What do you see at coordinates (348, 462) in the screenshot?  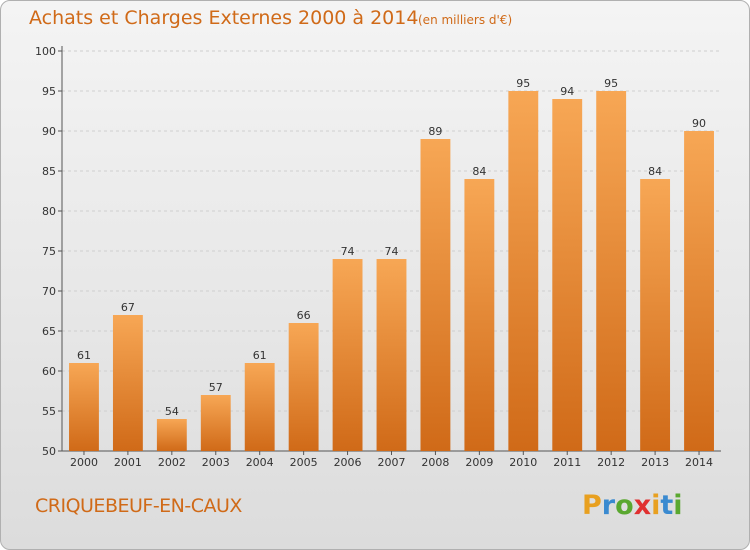 I see `x-tick-label: 2006` at bounding box center [348, 462].